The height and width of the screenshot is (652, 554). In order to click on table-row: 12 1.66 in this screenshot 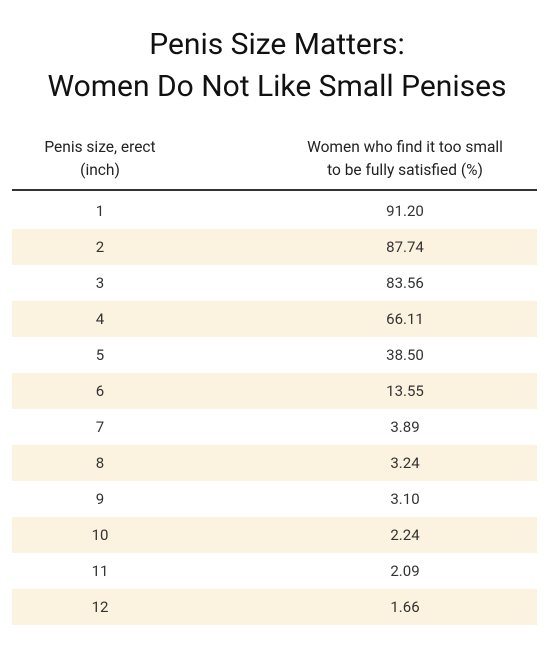, I will do `click(274, 607)`.